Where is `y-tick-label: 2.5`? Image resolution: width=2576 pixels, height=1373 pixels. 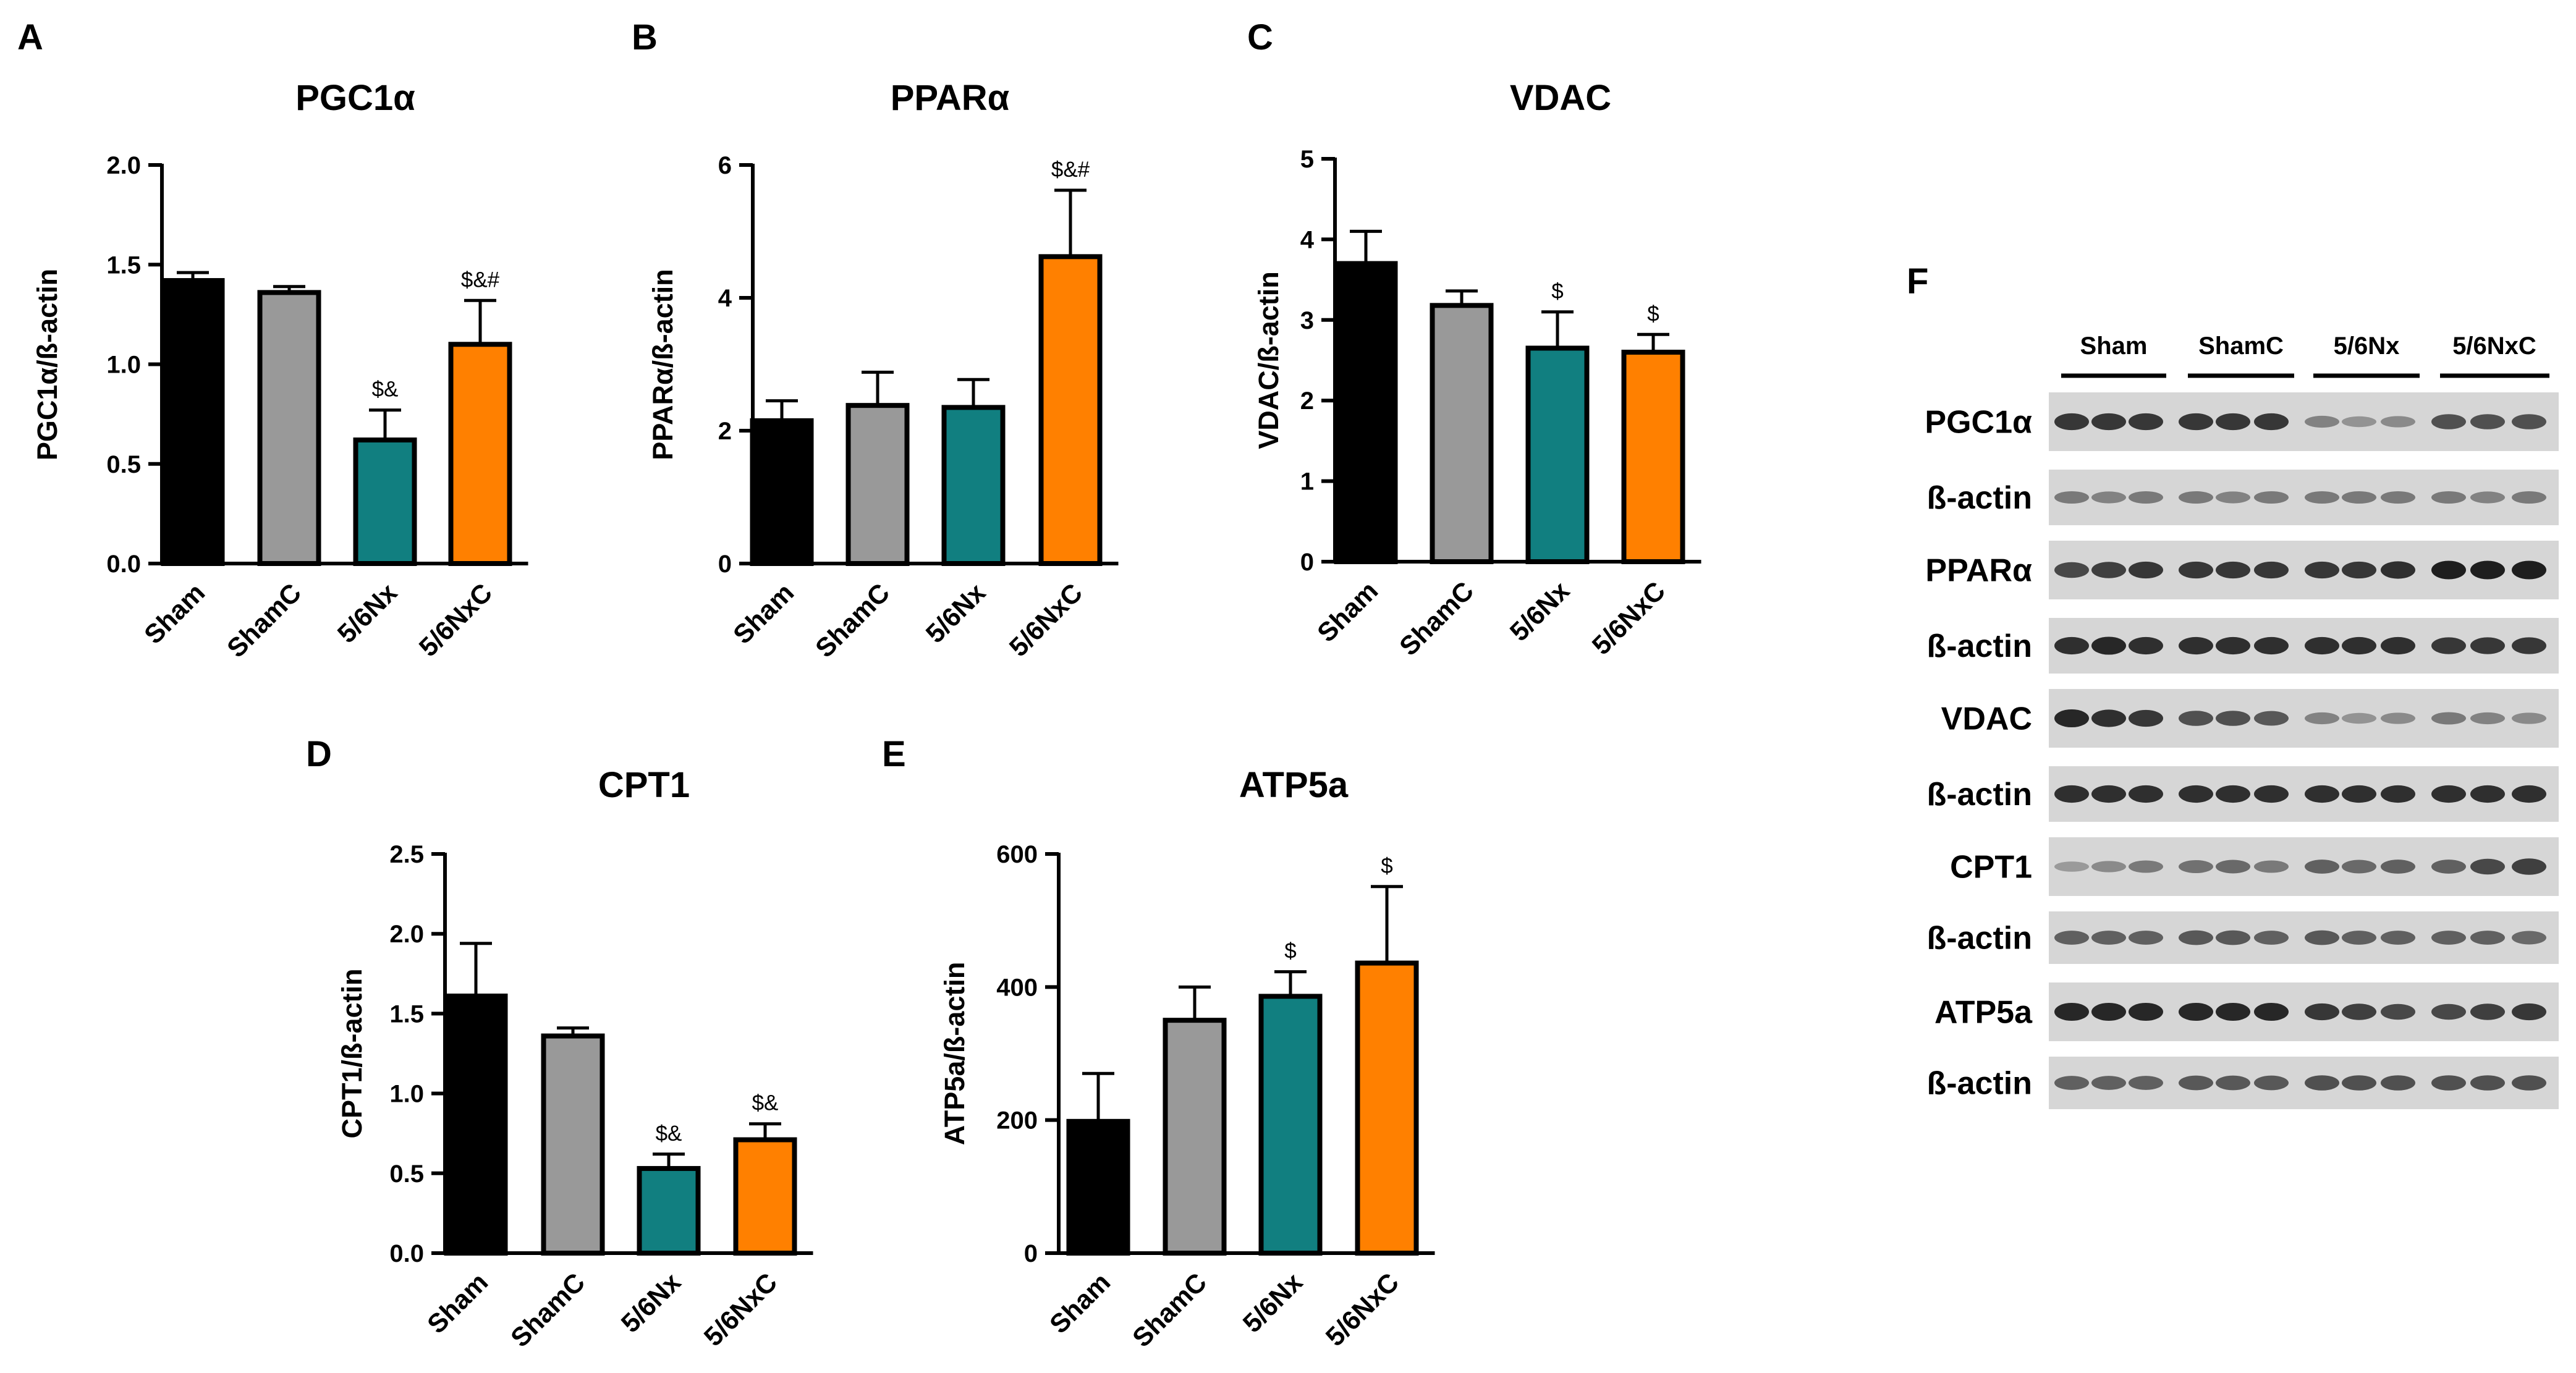 y-tick-label: 2.5 is located at coordinates (406, 854).